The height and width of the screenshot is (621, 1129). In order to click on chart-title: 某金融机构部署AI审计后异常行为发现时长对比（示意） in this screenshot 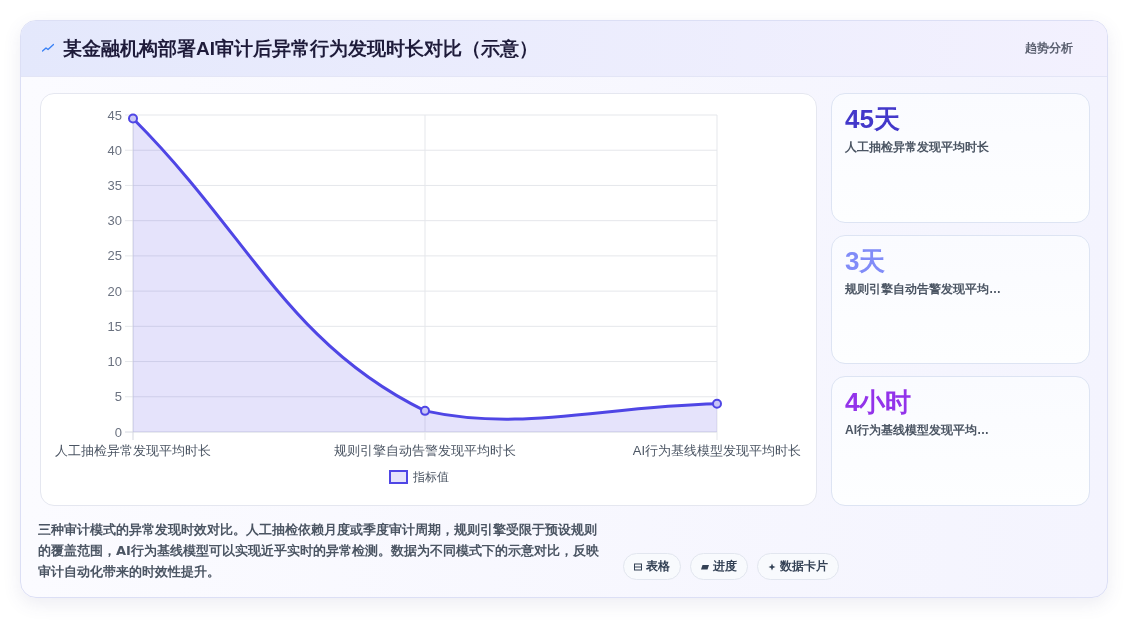, I will do `click(300, 49)`.